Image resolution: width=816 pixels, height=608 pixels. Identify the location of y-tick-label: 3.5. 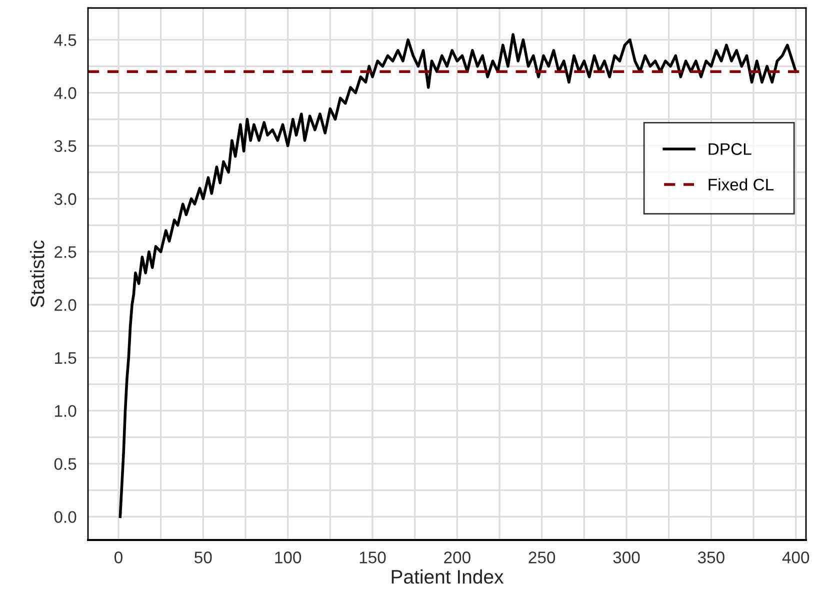
(65, 146).